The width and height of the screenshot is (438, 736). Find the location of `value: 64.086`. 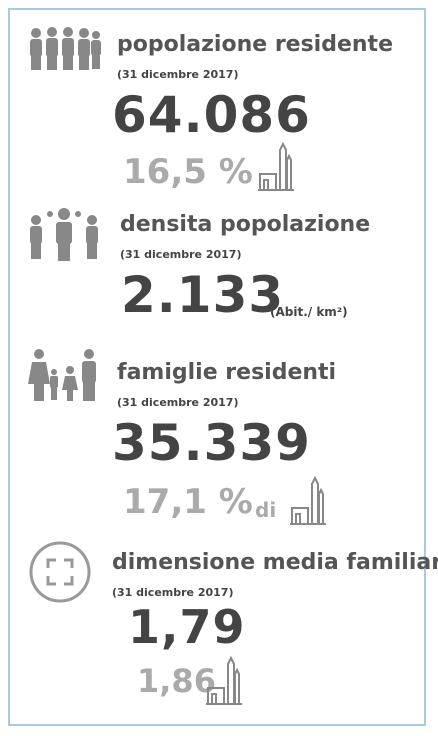

value: 64.086 is located at coordinates (211, 115).